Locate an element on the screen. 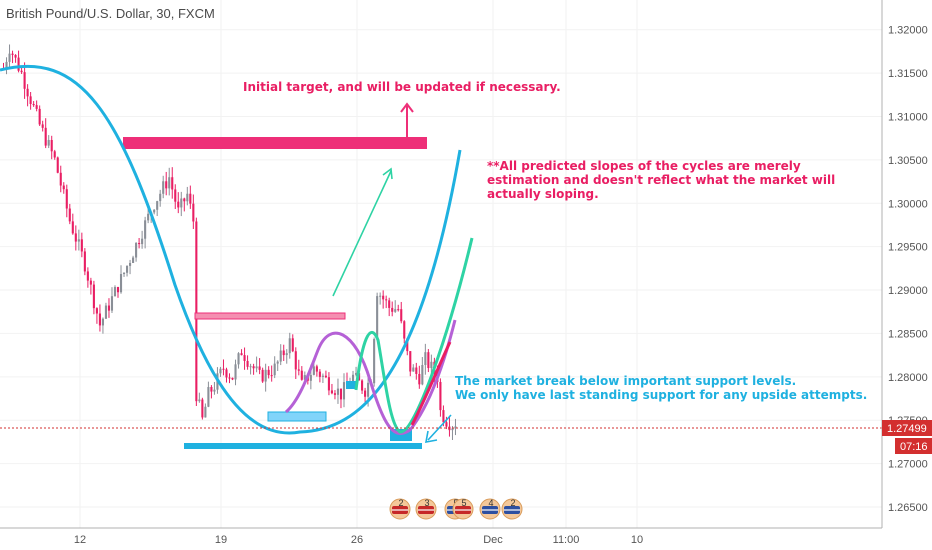  y-tick-label: 1.27000 is located at coordinates (908, 465).